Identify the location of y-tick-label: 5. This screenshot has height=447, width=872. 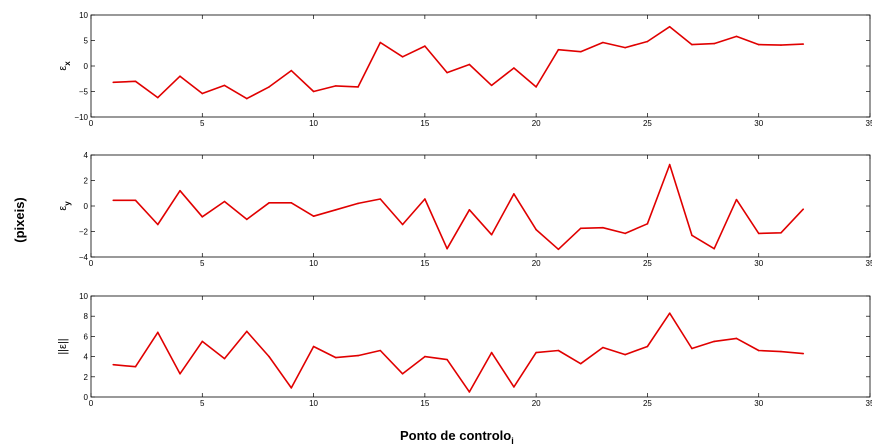
(86, 41).